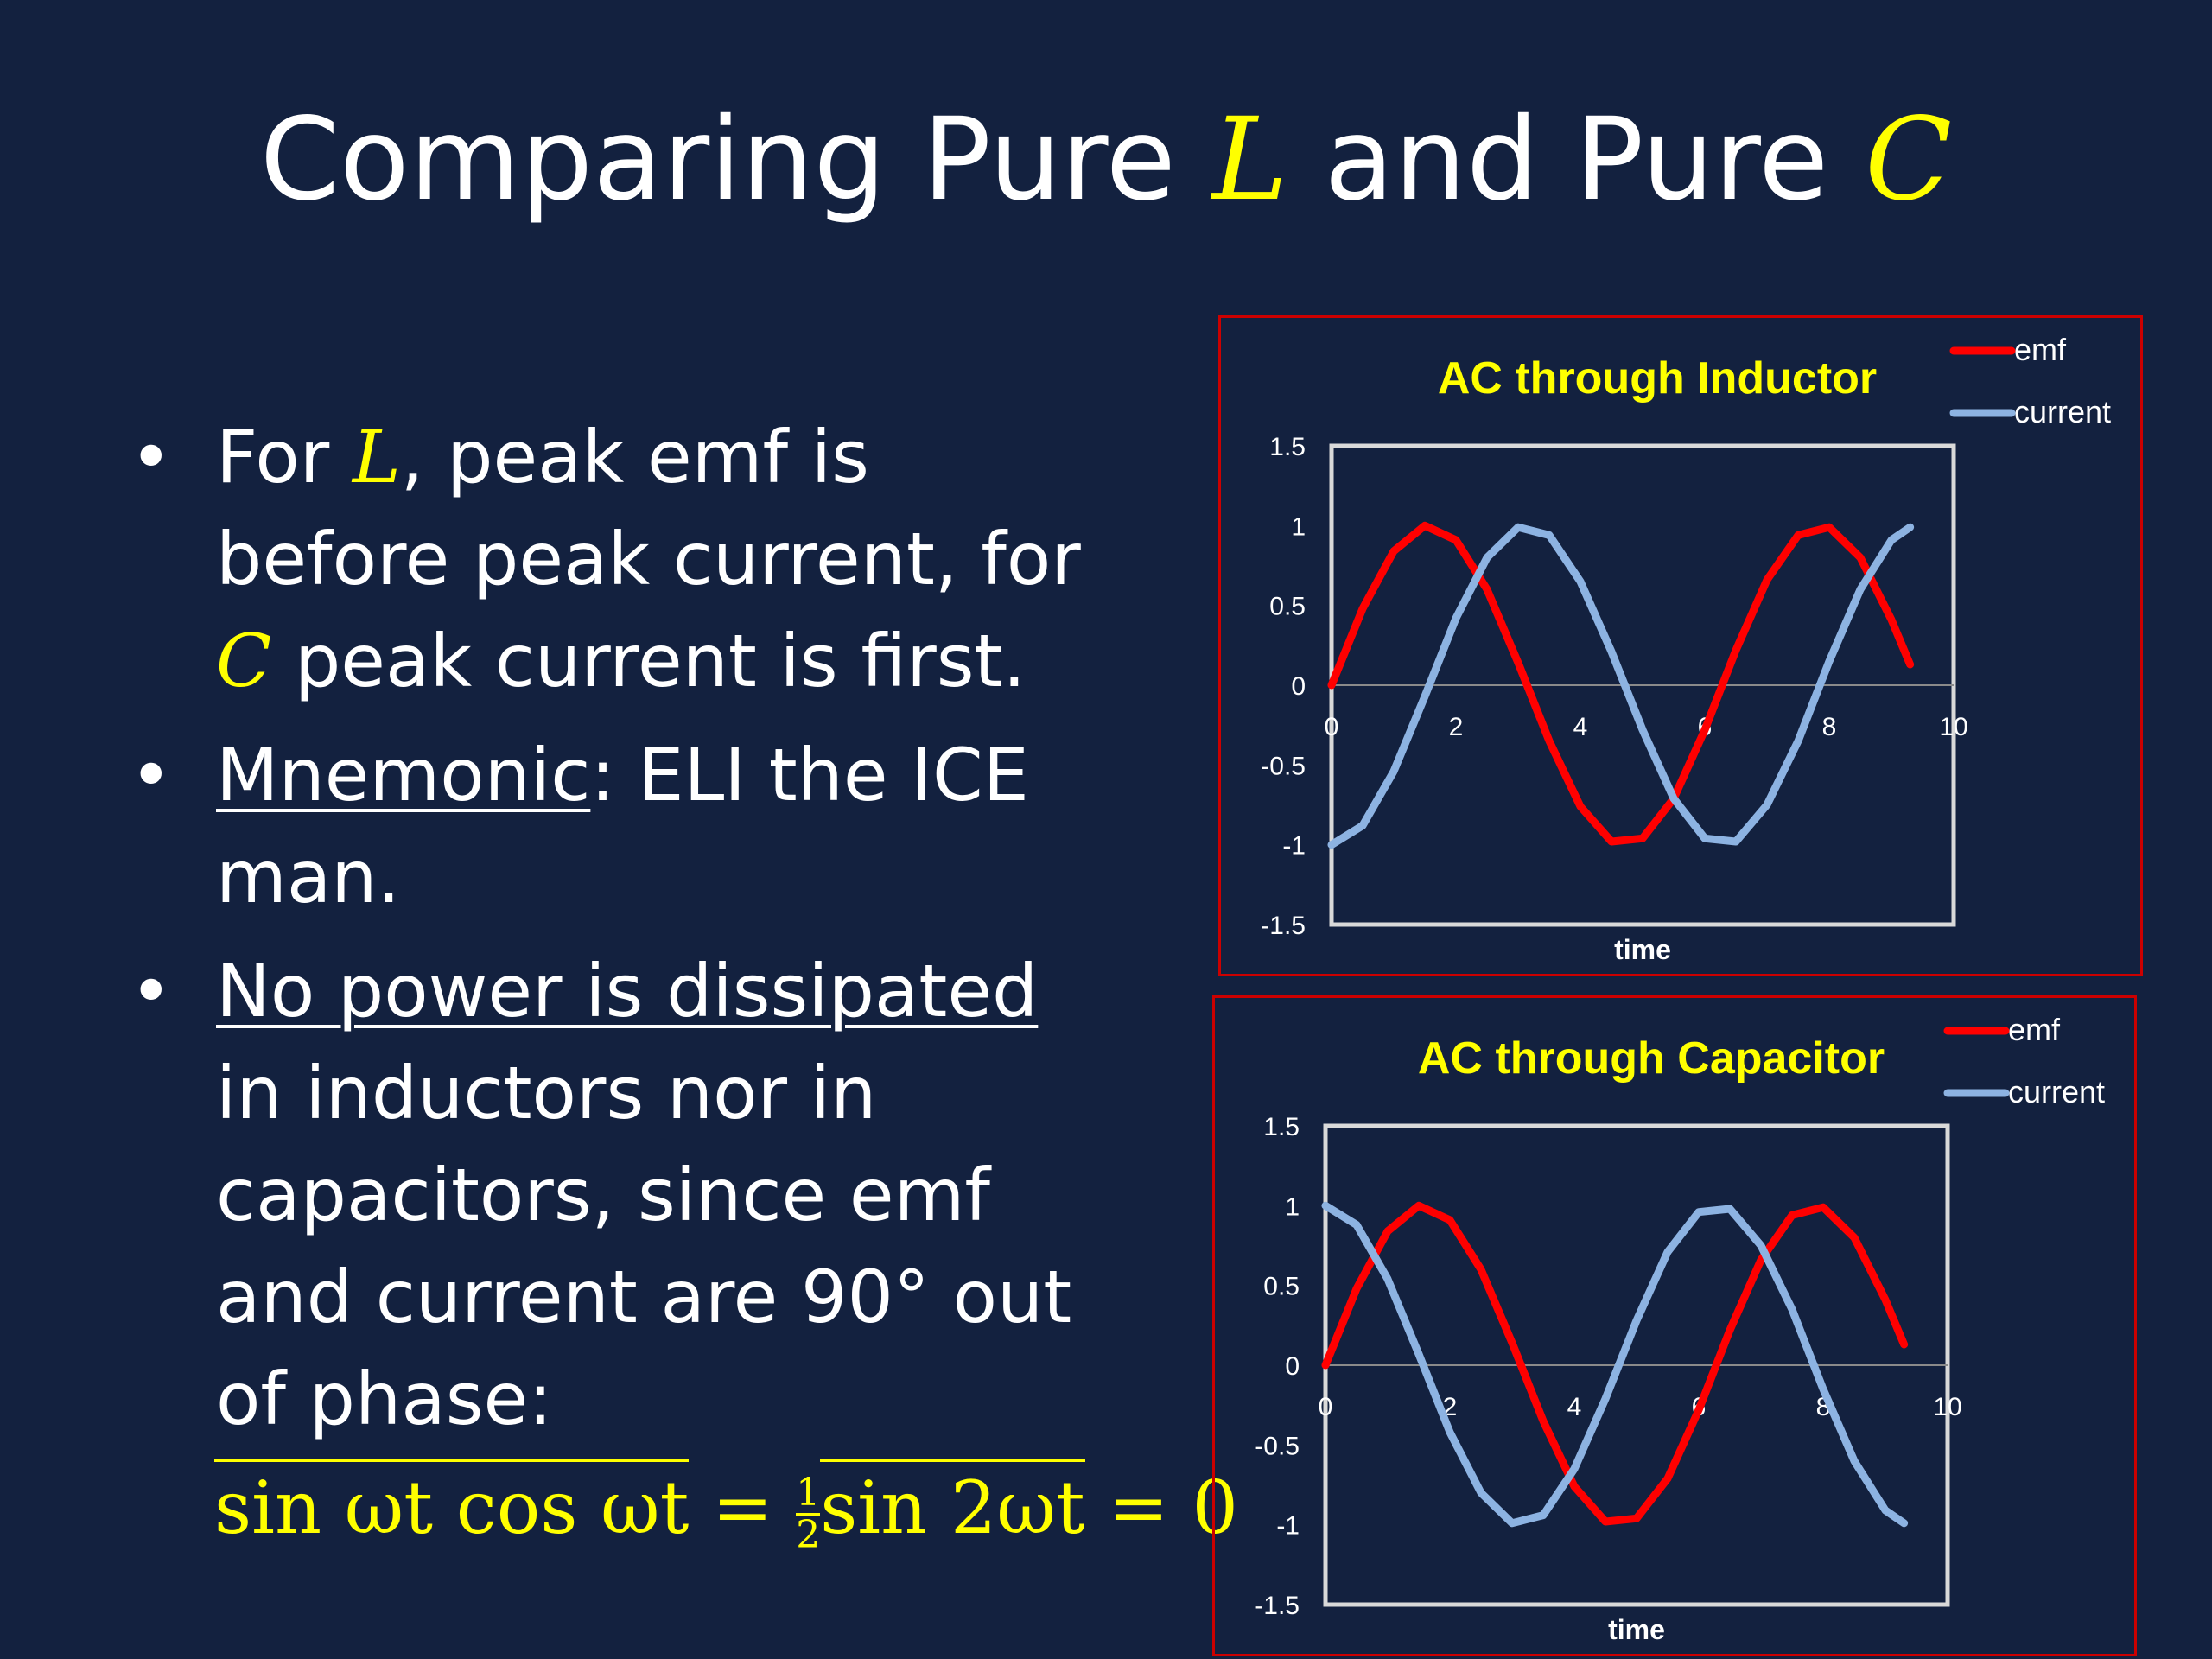  Describe the element at coordinates (452, 1504) in the screenshot. I see `formula-term-1: sin ωt cos ωt` at that location.